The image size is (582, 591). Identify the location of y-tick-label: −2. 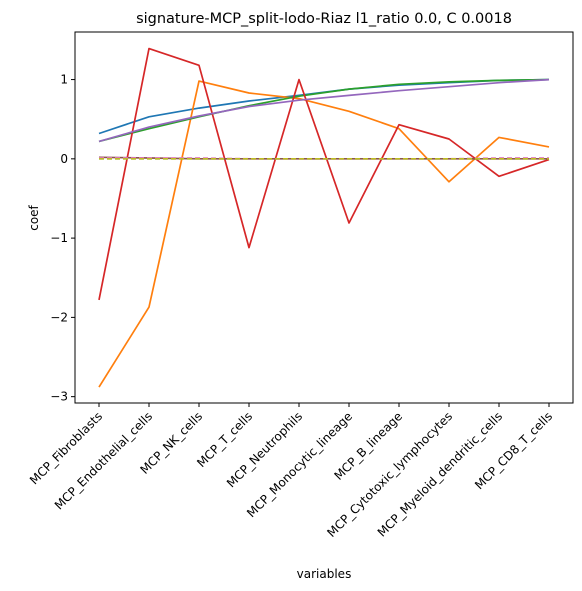
(59, 317).